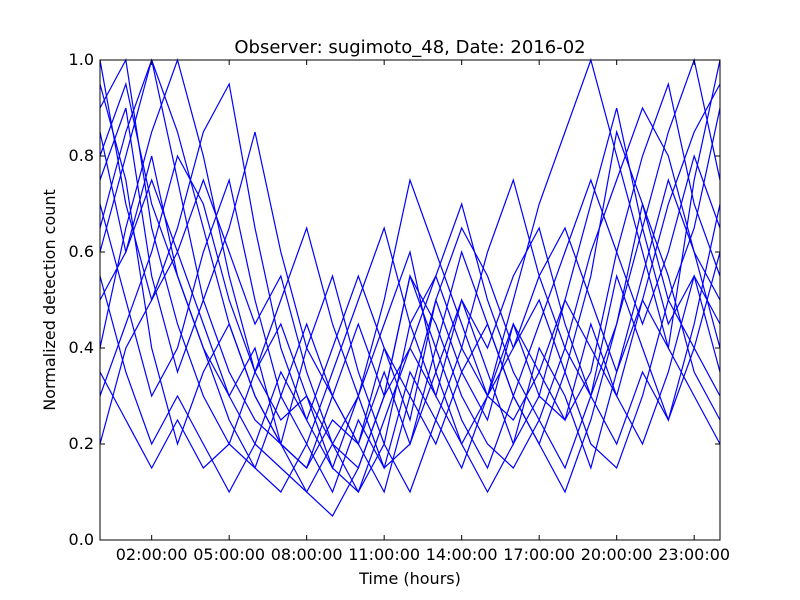 The width and height of the screenshot is (800, 600). What do you see at coordinates (81, 59) in the screenshot?
I see `y-tick-label-6: 1.0` at bounding box center [81, 59].